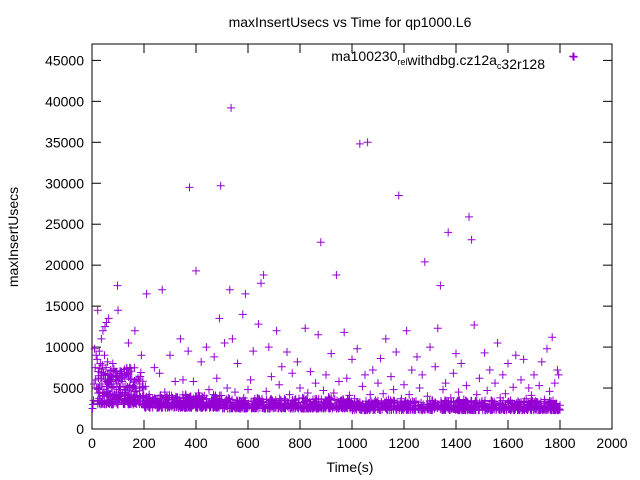 This screenshot has width=640, height=480. Describe the element at coordinates (507, 443) in the screenshot. I see `x-tick-label: 1600` at that location.